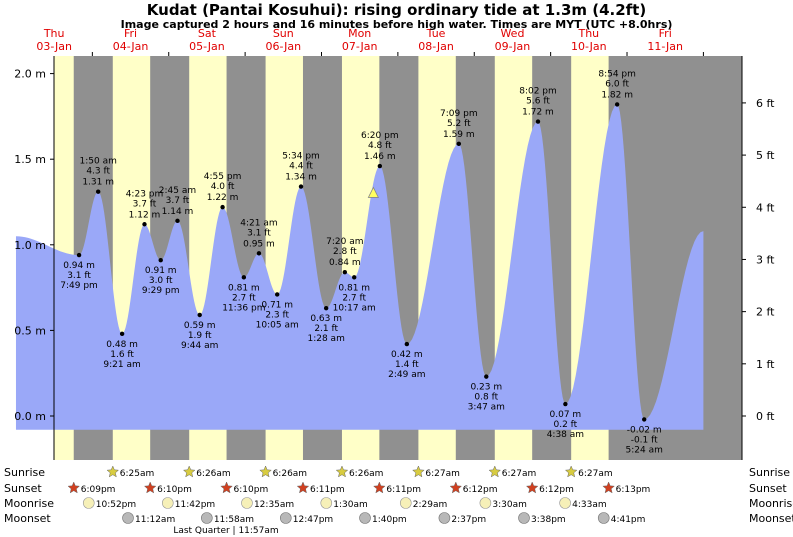  I want to click on extreme-ft: 0.2 ft, so click(566, 425).